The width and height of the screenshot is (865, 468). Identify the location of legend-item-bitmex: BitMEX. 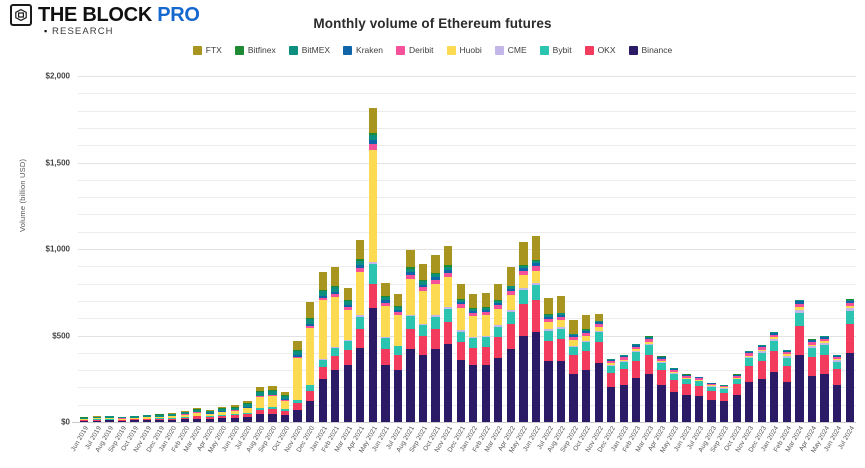
(309, 50).